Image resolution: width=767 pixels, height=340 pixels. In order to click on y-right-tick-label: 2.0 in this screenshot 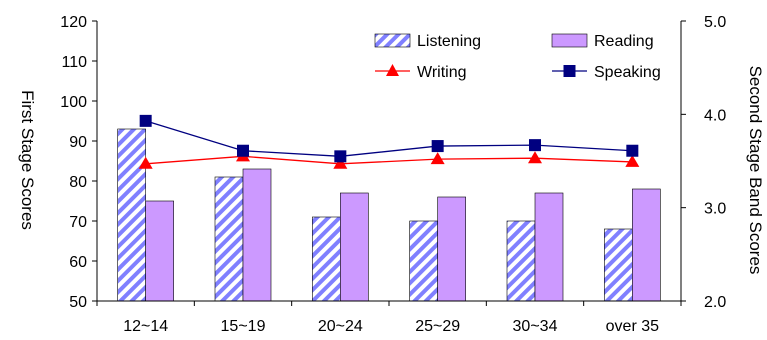, I will do `click(715, 302)`.